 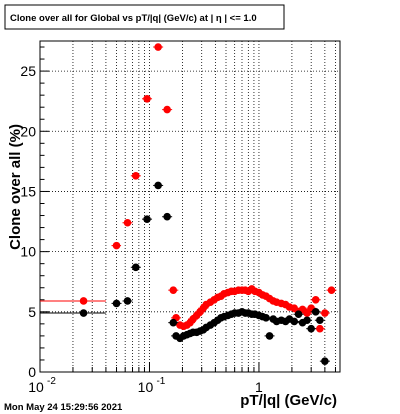 I want to click on title-box, so click(x=144, y=17).